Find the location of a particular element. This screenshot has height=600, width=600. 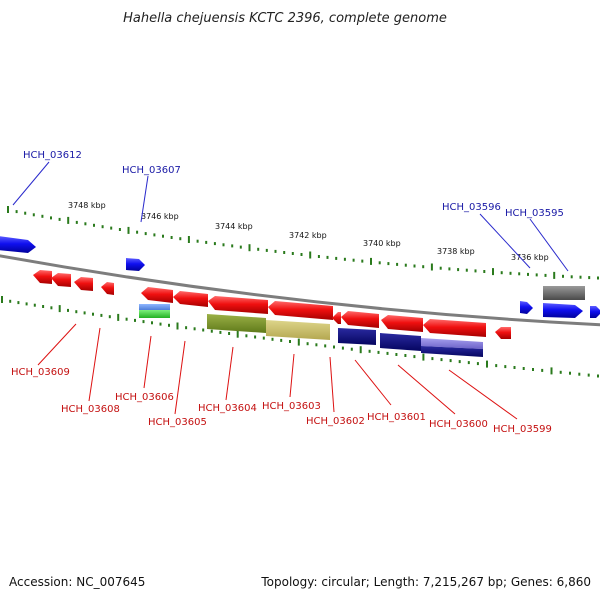

gene-label: HCH_03602 is located at coordinates (335, 421).